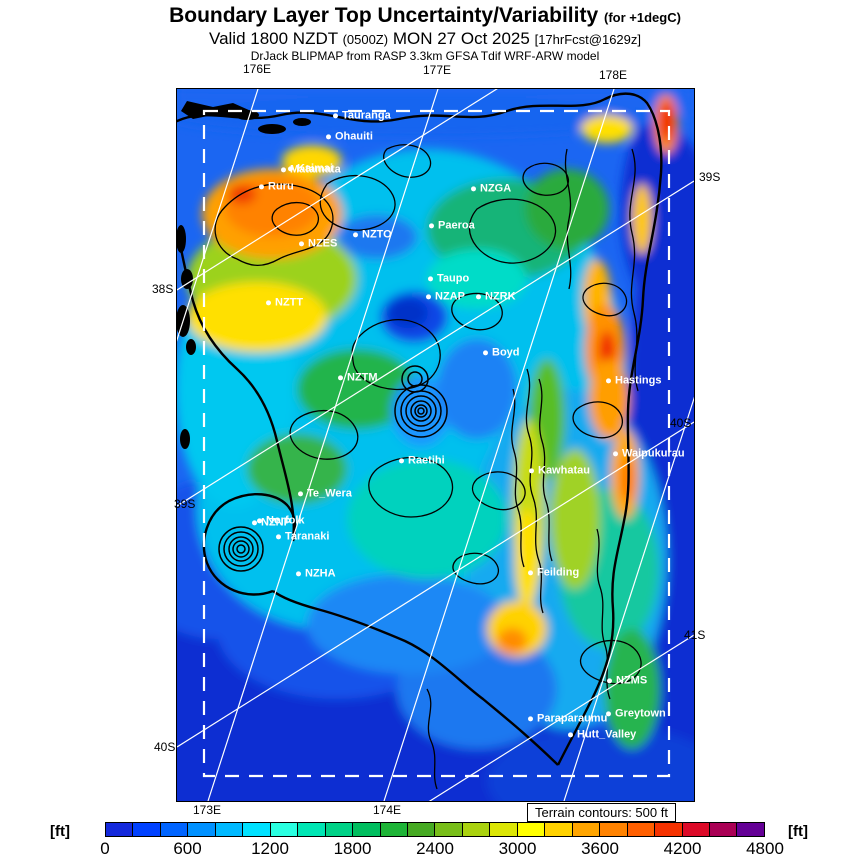 The height and width of the screenshot is (860, 850). I want to click on station-label-greytown: Greytown, so click(636, 713).